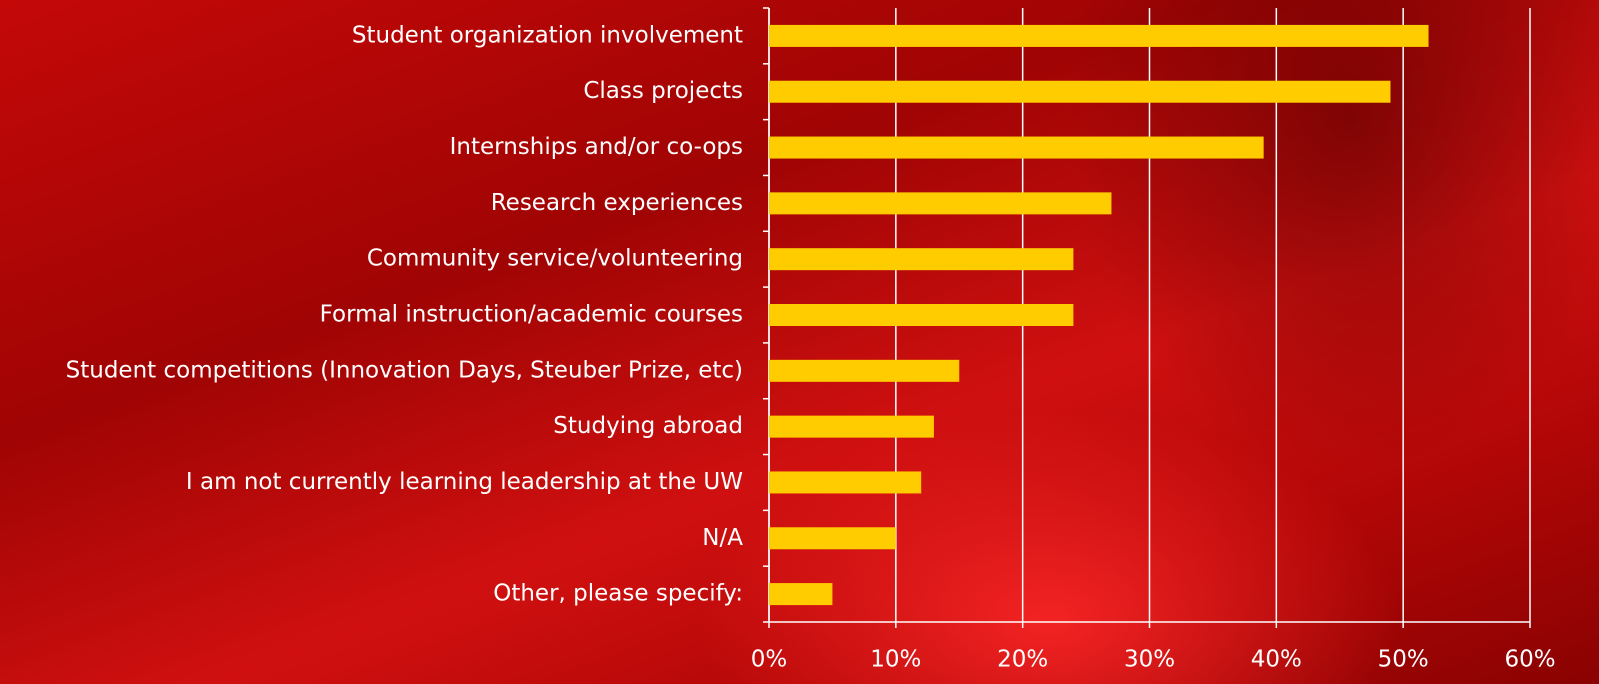  What do you see at coordinates (1529, 660) in the screenshot?
I see `x-tick-label: 60%` at bounding box center [1529, 660].